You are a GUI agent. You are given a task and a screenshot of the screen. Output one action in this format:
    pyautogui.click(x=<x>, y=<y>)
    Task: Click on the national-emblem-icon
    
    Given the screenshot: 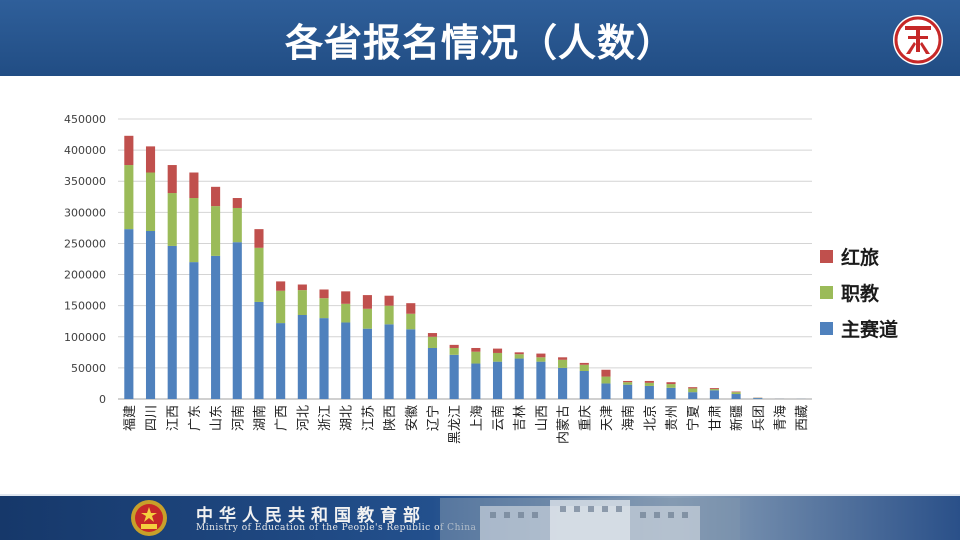 What is the action you would take?
    pyautogui.click(x=149, y=518)
    